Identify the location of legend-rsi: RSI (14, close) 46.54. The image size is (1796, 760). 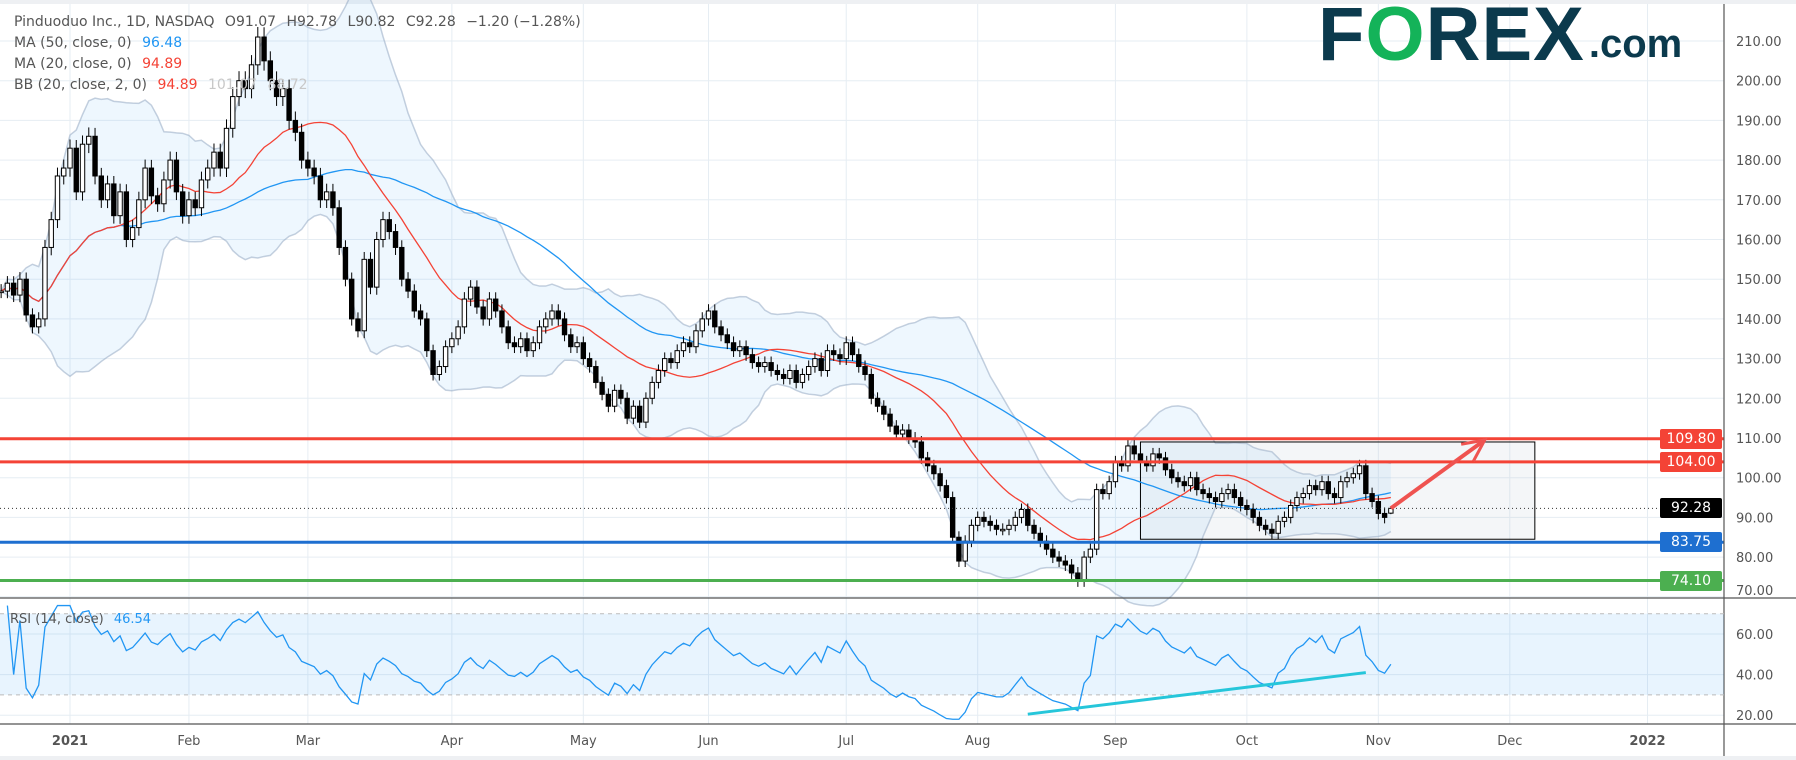
(83, 619).